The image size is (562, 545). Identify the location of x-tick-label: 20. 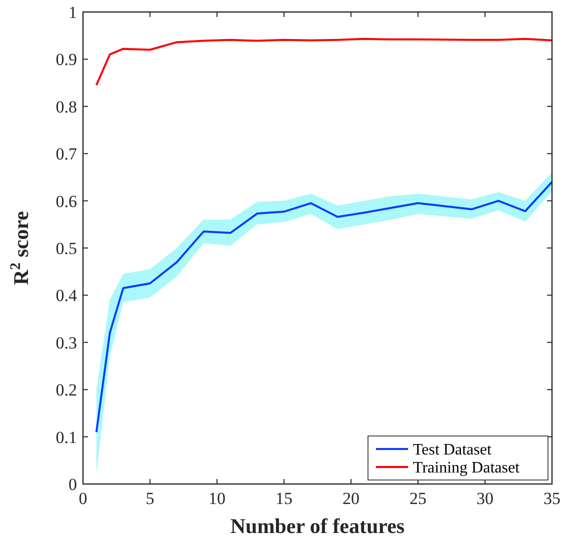
(351, 498).